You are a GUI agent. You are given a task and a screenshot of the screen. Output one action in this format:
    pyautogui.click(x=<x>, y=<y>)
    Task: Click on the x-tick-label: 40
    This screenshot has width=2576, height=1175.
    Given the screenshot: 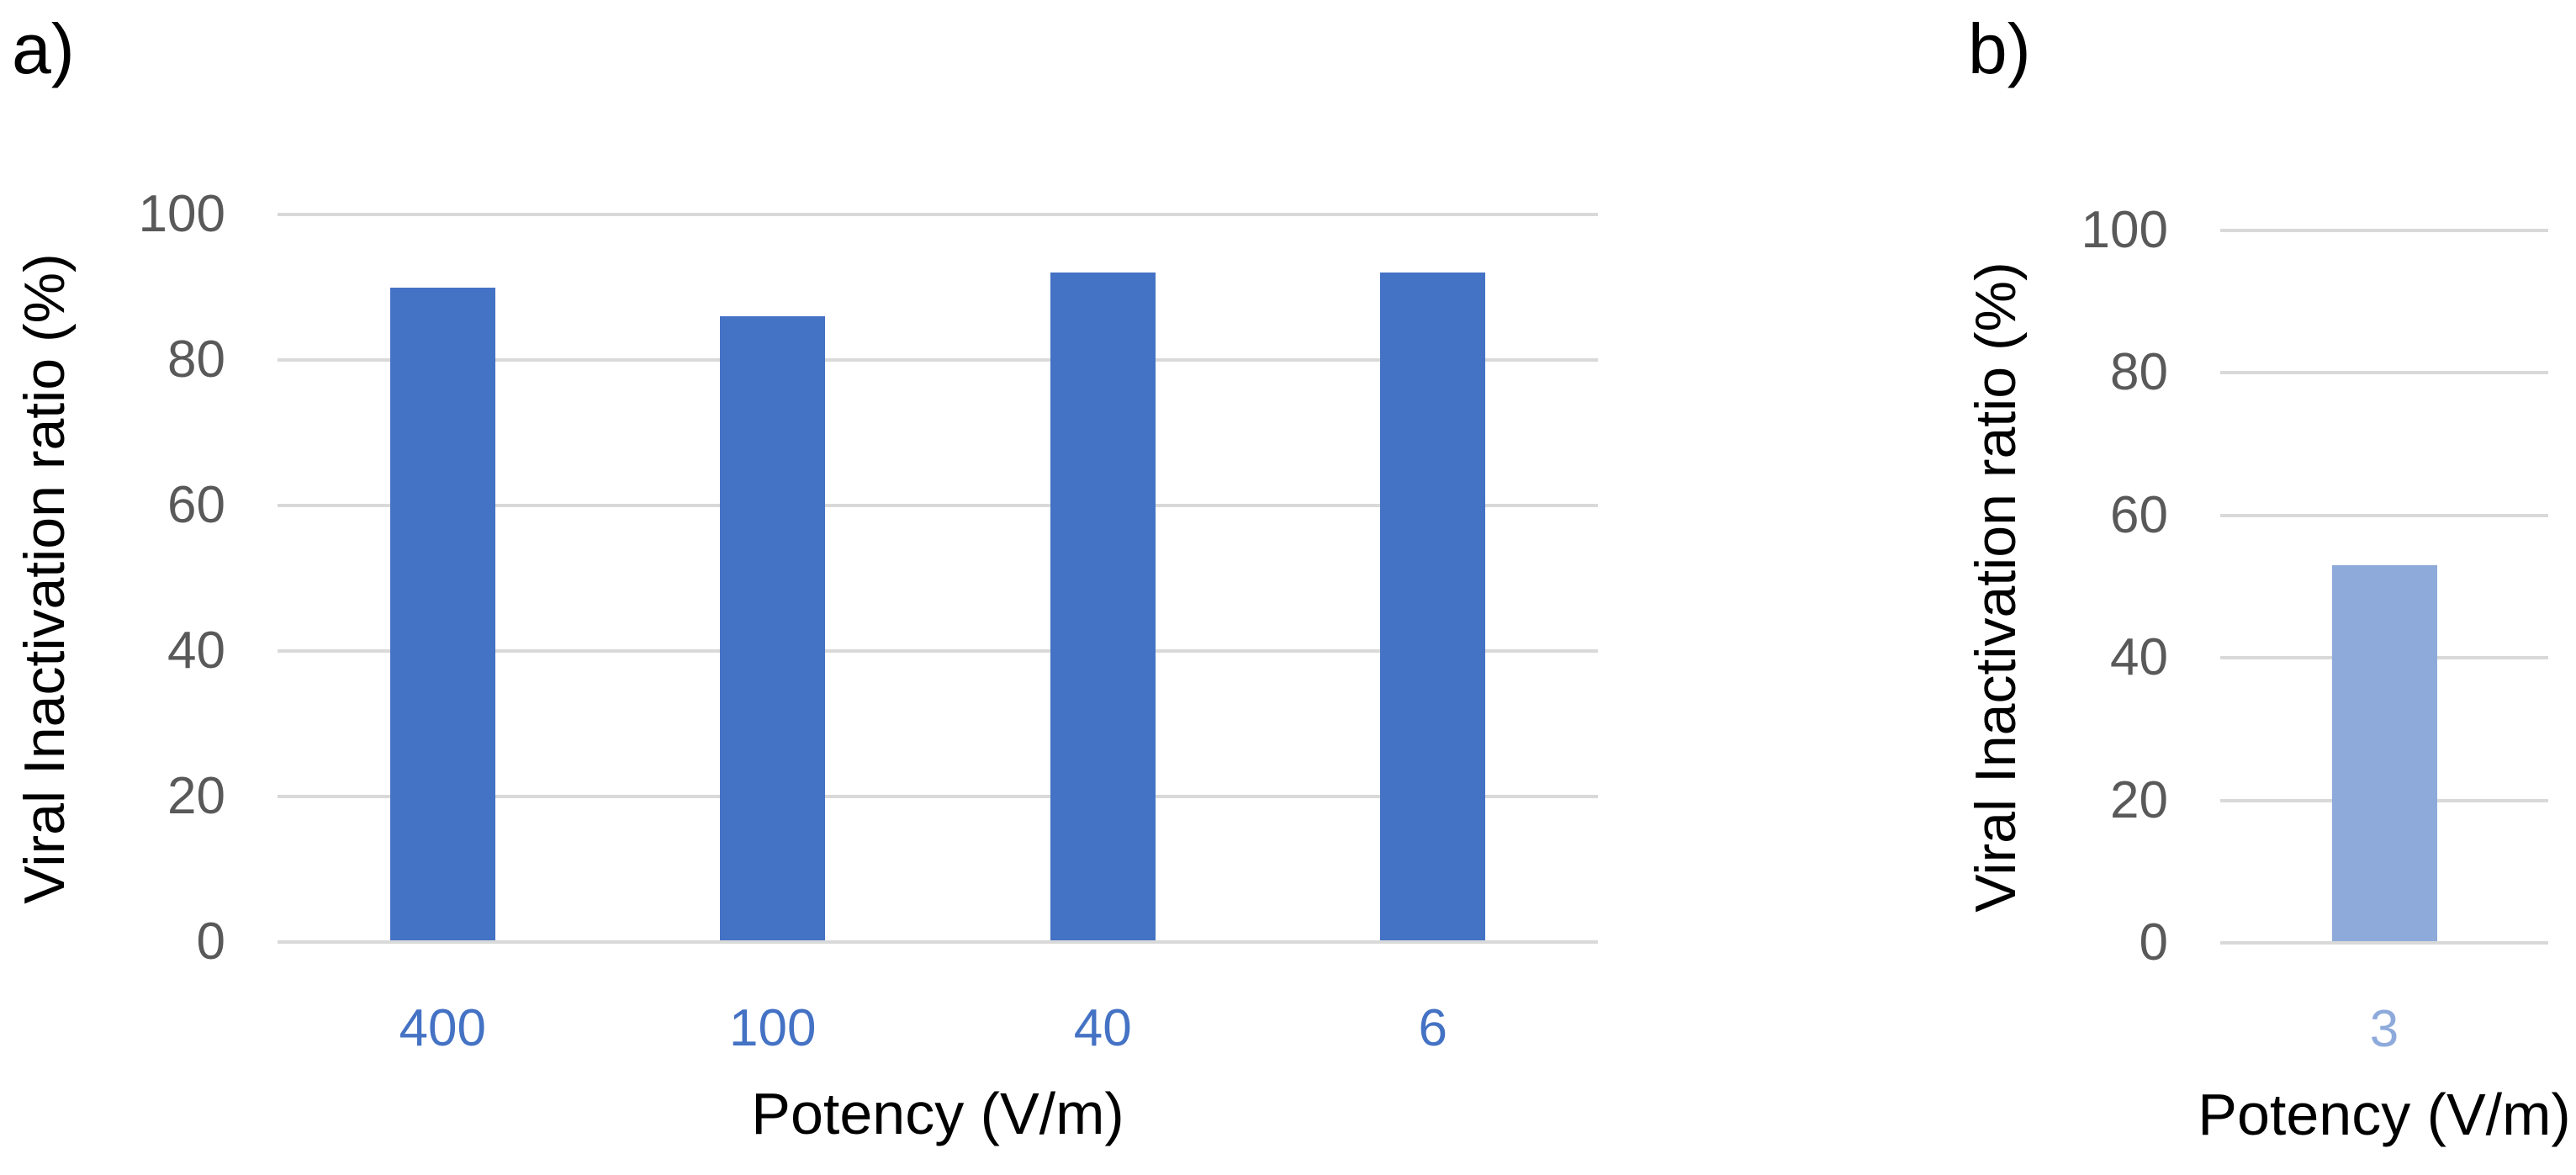 What is the action you would take?
    pyautogui.click(x=1102, y=1028)
    